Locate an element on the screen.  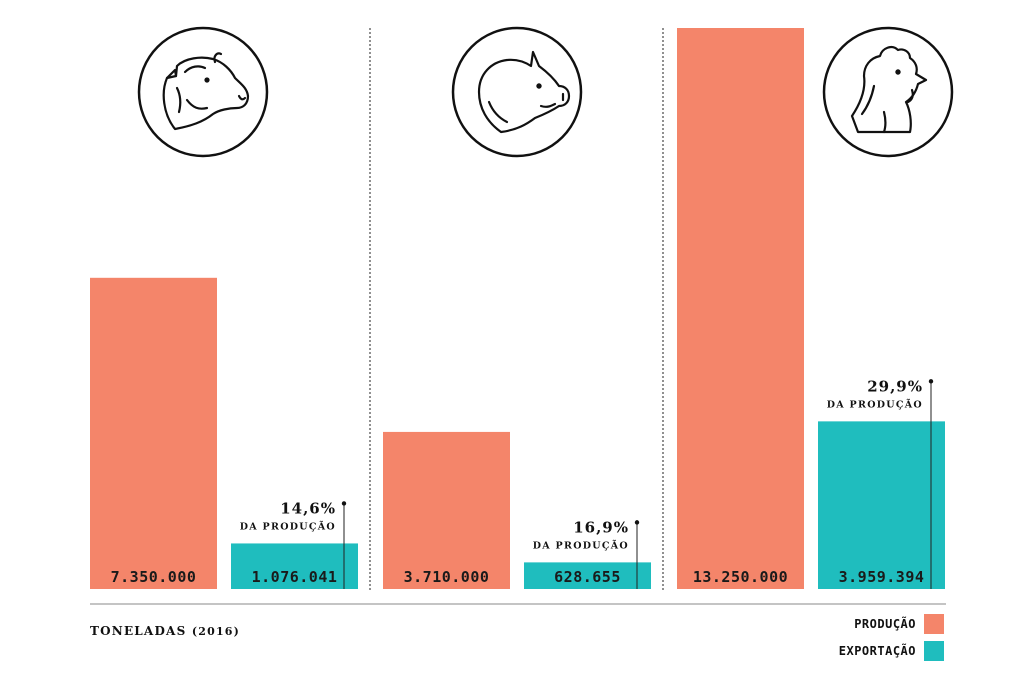
export-value-suíno: 628.655 is located at coordinates (587, 577).